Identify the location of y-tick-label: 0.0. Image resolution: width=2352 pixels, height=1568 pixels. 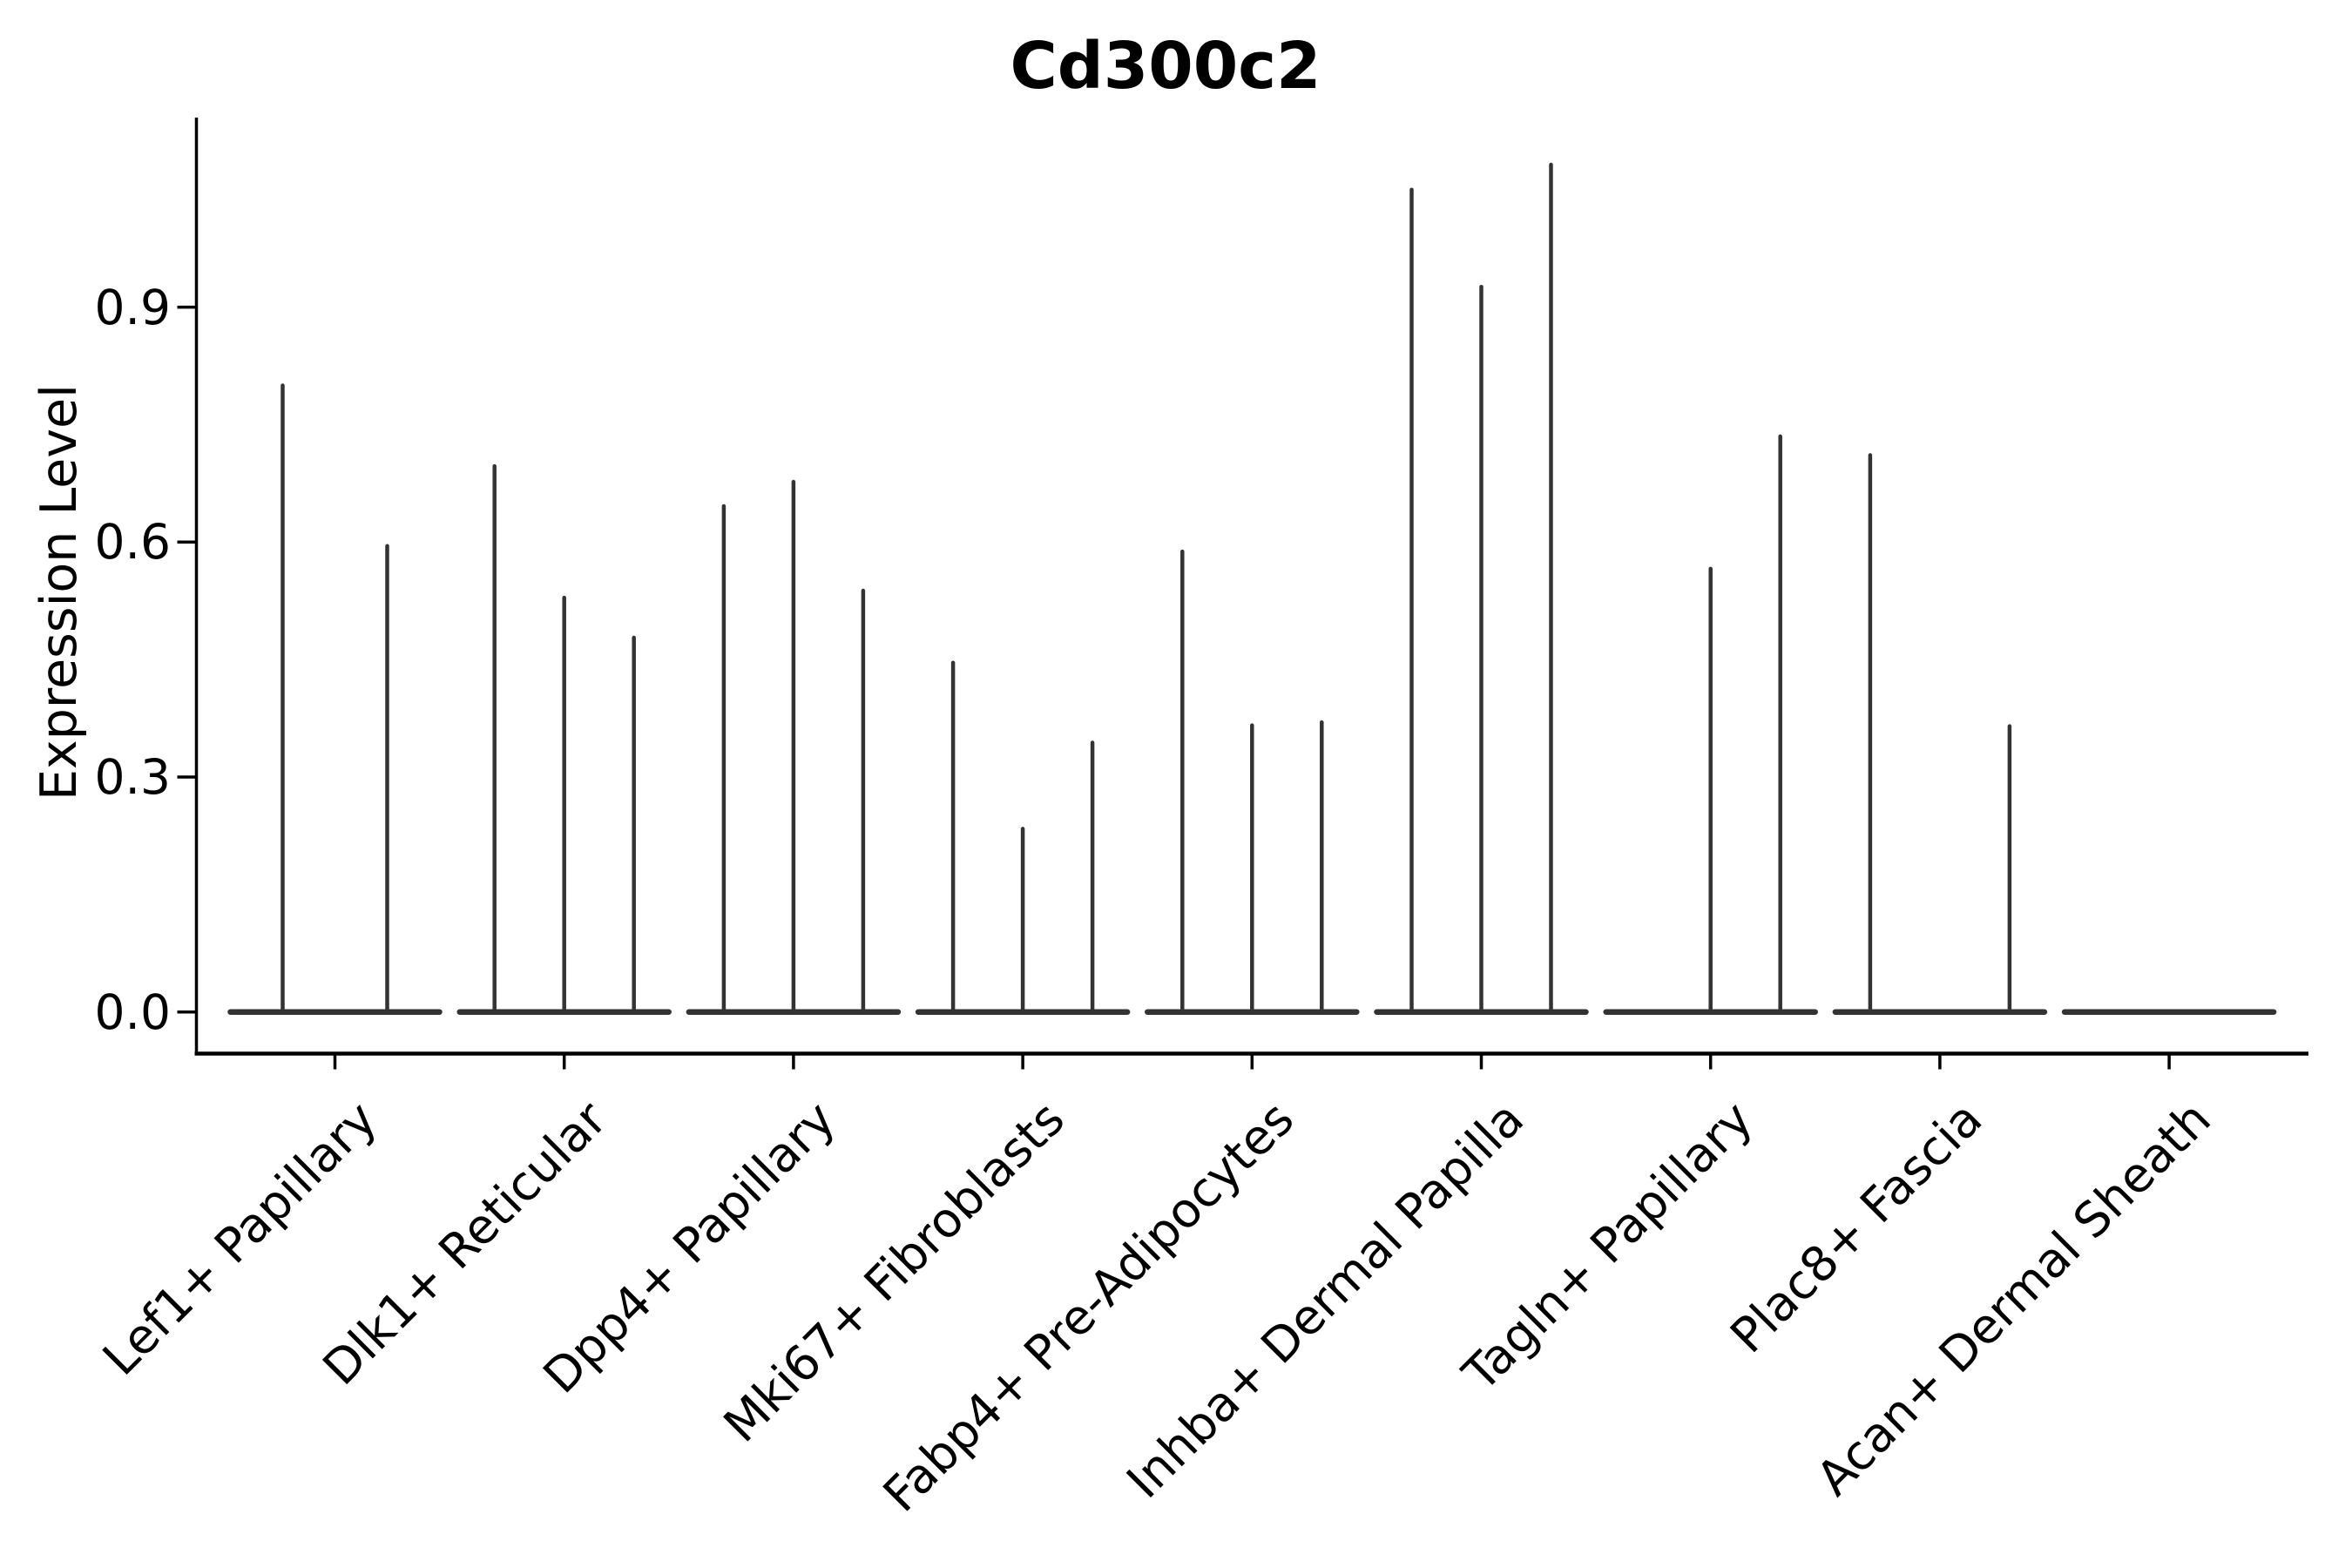
(132, 1012).